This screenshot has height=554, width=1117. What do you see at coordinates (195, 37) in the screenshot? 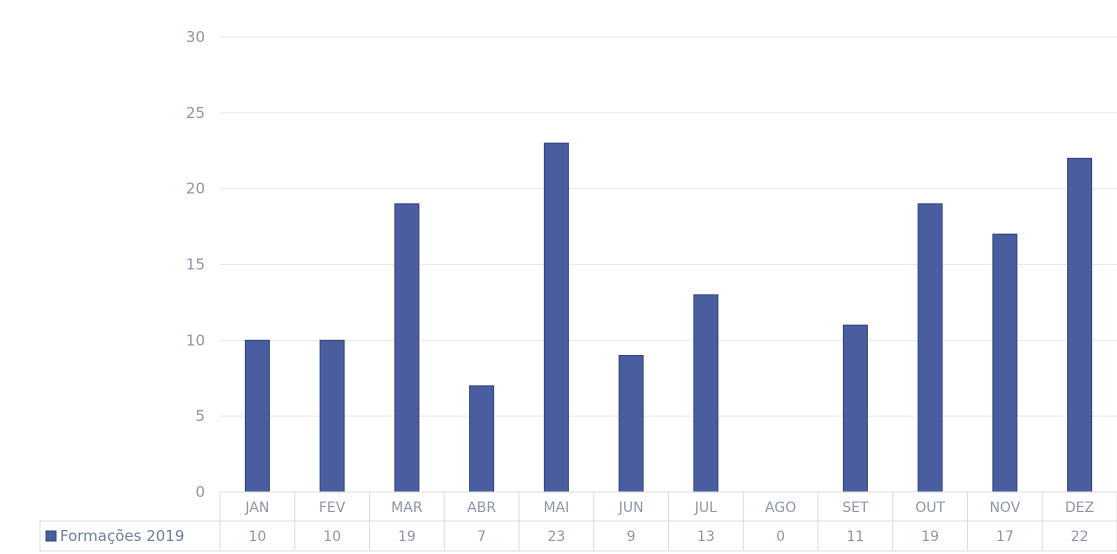
I see `y-tick-label-30: 30` at bounding box center [195, 37].